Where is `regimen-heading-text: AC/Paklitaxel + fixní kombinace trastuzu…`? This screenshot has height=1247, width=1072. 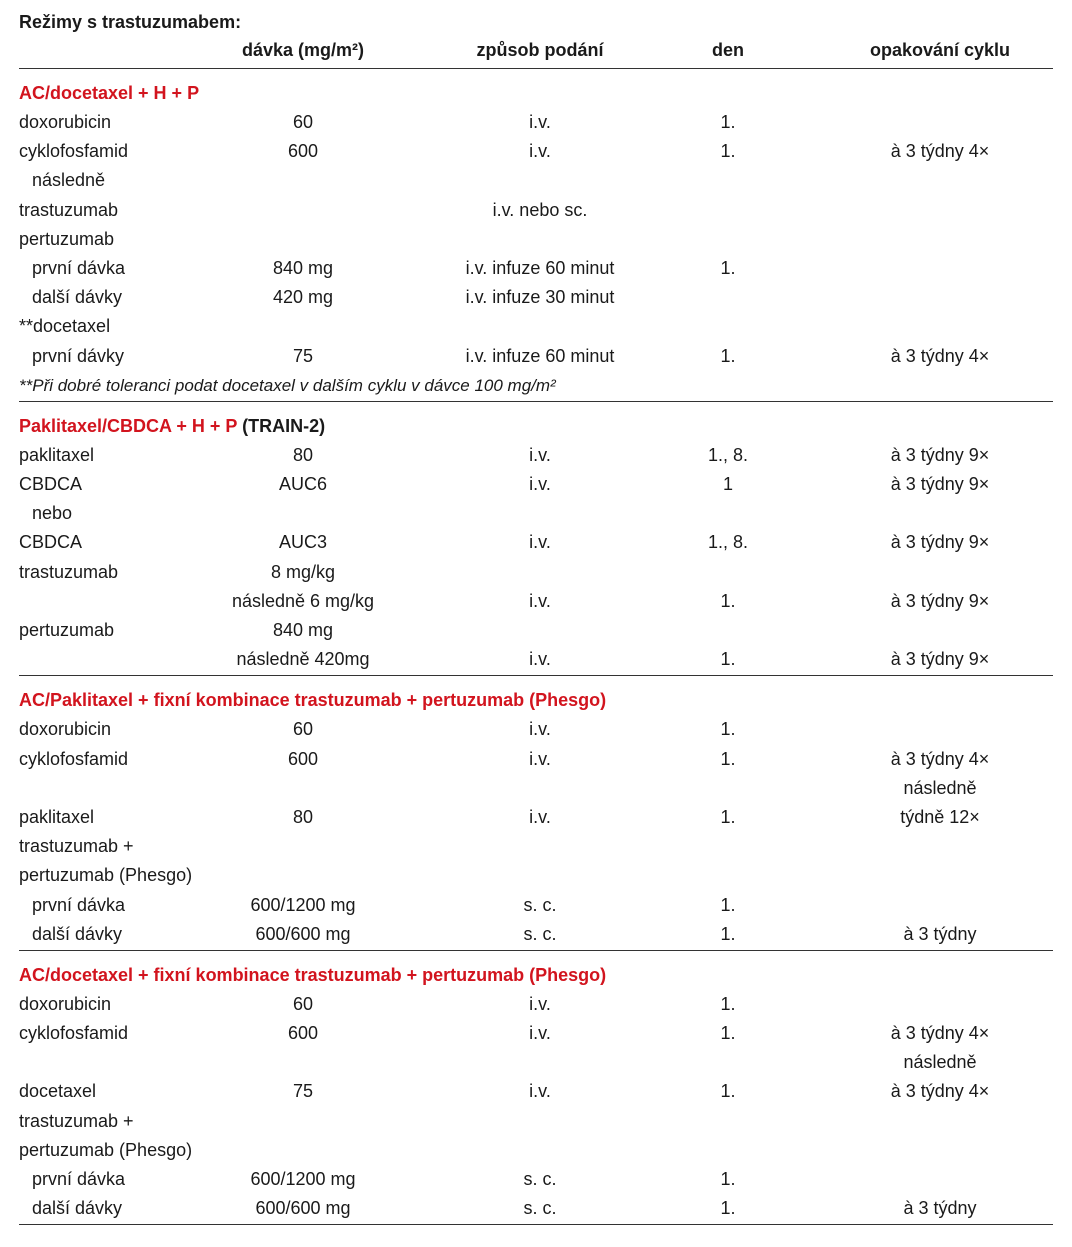
regimen-heading-text: AC/Paklitaxel + fixní kombinace trastuzu… is located at coordinates (313, 700).